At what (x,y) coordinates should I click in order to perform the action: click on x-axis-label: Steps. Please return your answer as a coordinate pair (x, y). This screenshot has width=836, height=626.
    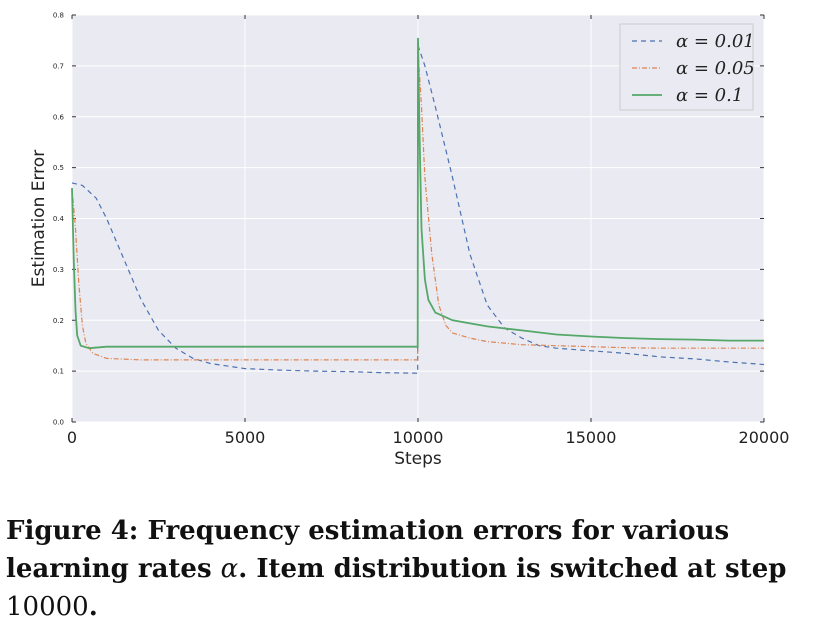
    Looking at the image, I should click on (418, 459).